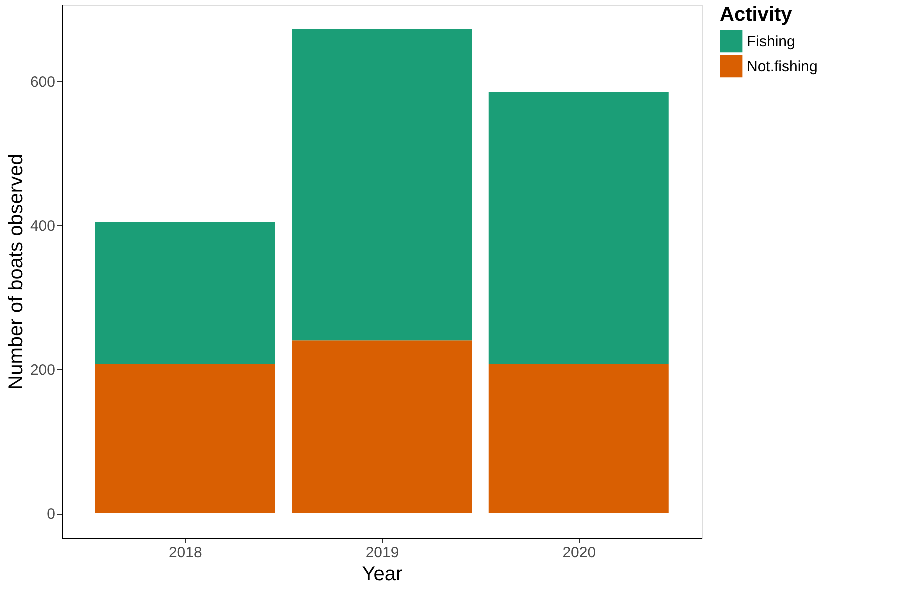  What do you see at coordinates (43, 226) in the screenshot?
I see `y-tick-label: 400` at bounding box center [43, 226].